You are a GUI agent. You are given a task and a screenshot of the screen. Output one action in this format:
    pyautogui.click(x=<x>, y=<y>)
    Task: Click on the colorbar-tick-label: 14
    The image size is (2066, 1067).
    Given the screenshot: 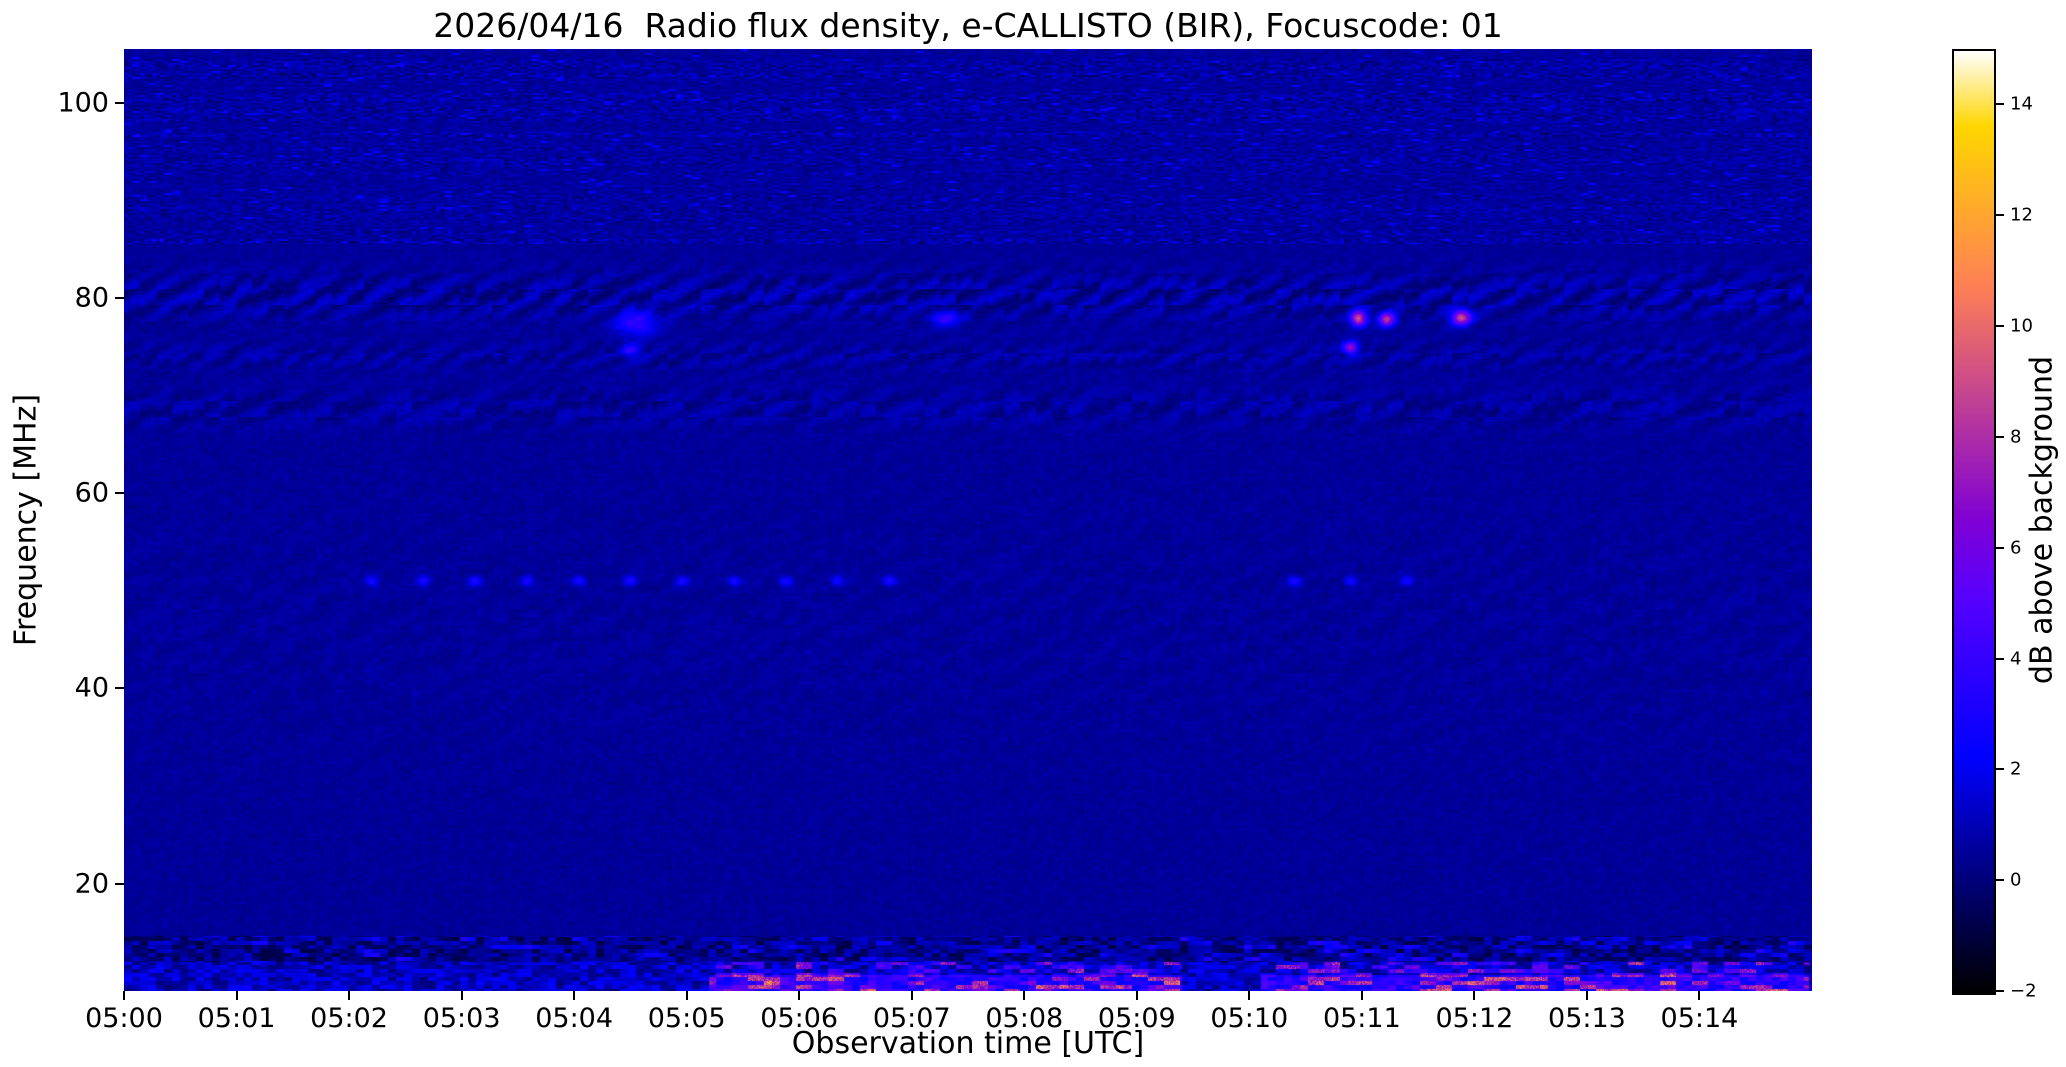 What is the action you would take?
    pyautogui.click(x=2021, y=104)
    